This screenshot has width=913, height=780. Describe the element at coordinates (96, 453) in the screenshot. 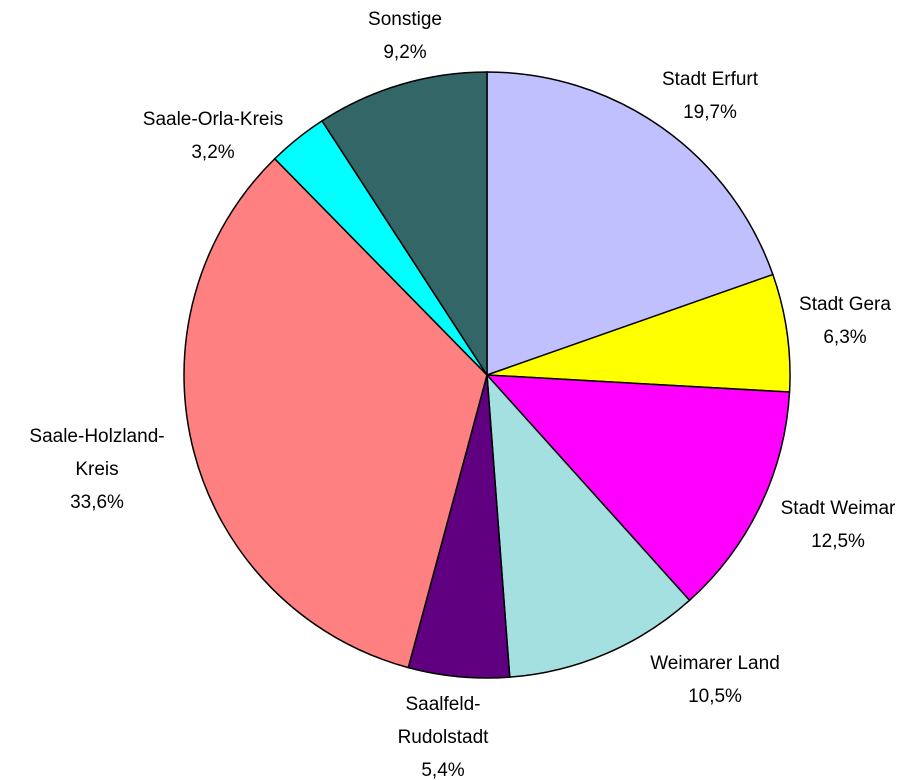

I see `slice-label: Saale-Holzland-Kreis` at that location.